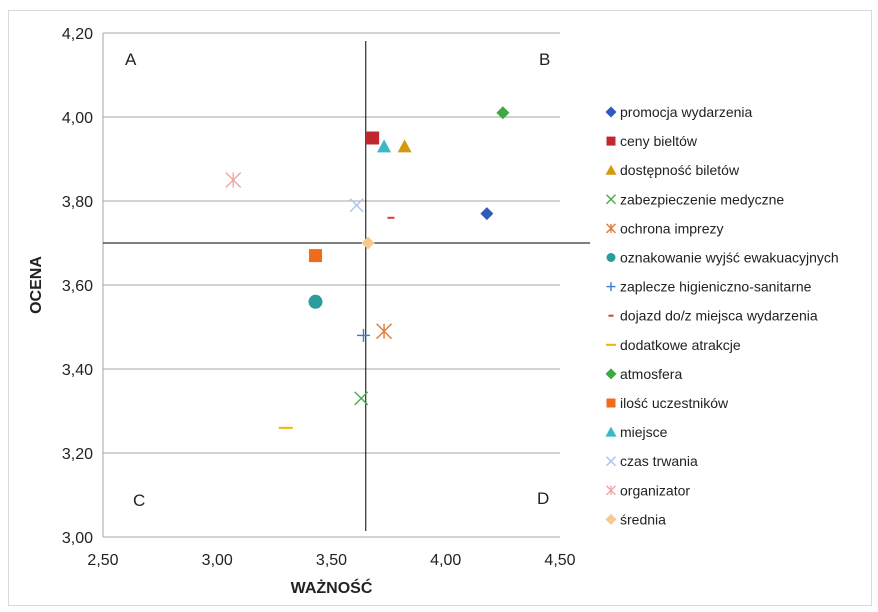 This screenshot has width=878, height=612. I want to click on legend-label: dodatkowe atrakcje, so click(680, 345).